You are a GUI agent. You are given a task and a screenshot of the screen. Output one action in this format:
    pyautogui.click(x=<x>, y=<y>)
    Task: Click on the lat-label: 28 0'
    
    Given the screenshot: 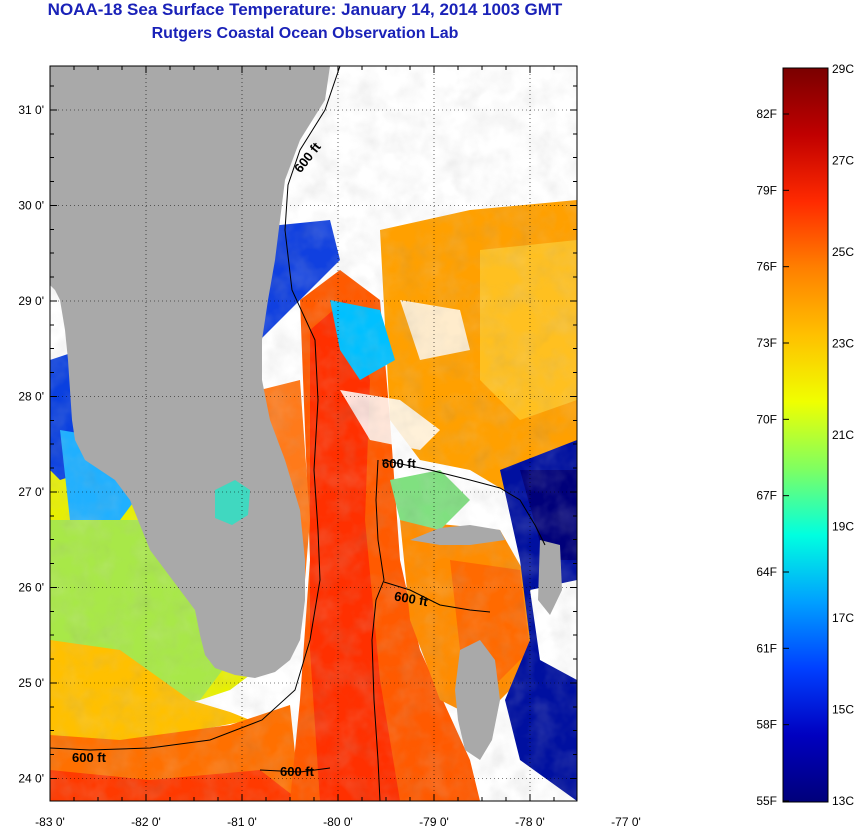 What is the action you would take?
    pyautogui.click(x=31, y=397)
    